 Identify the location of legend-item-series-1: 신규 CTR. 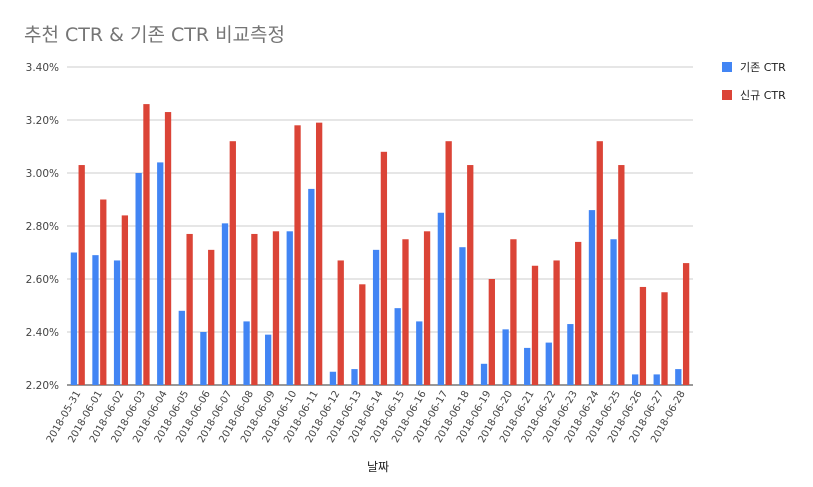
(754, 95).